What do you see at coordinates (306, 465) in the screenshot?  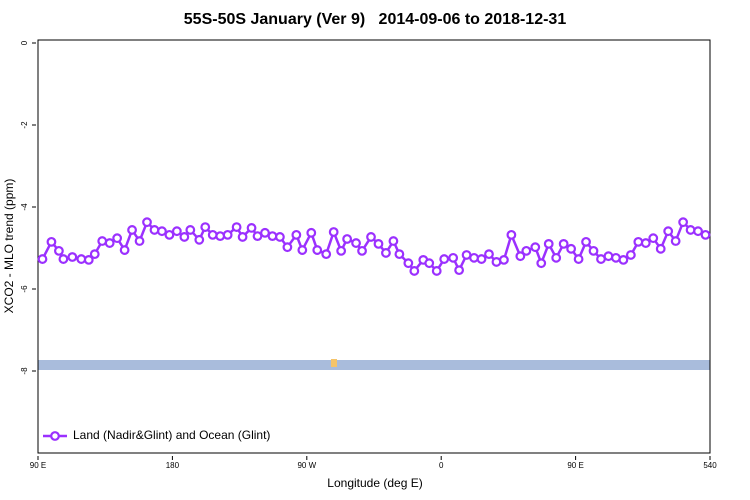 I see `x-tick-label: 90 W` at bounding box center [306, 465].